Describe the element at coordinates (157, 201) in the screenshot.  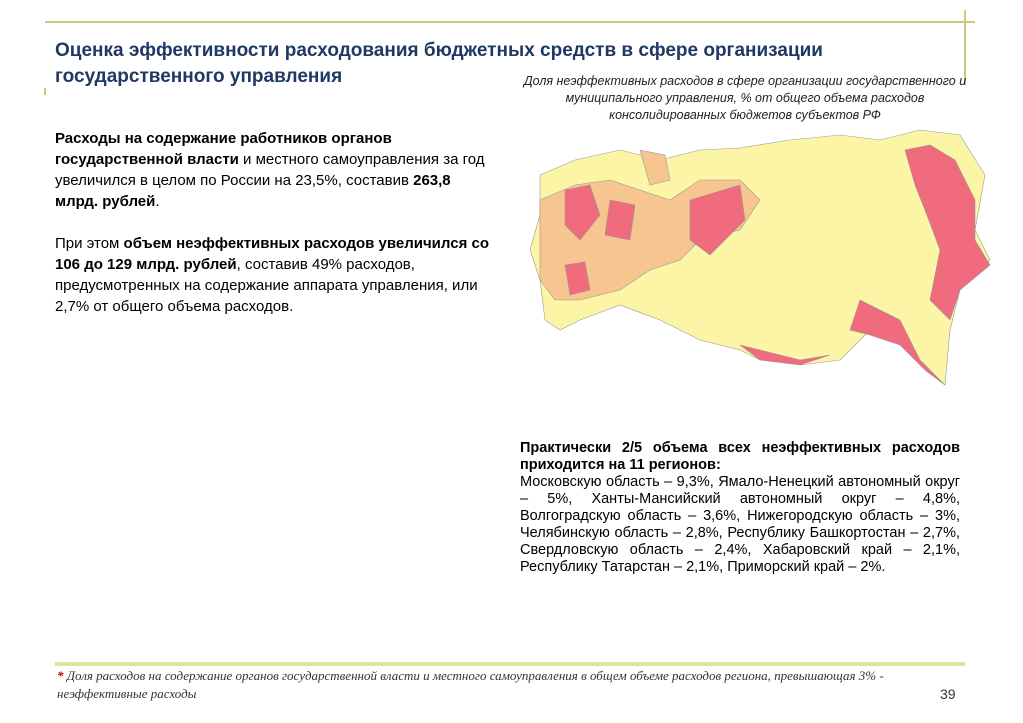
I see `text-run: .` at that location.